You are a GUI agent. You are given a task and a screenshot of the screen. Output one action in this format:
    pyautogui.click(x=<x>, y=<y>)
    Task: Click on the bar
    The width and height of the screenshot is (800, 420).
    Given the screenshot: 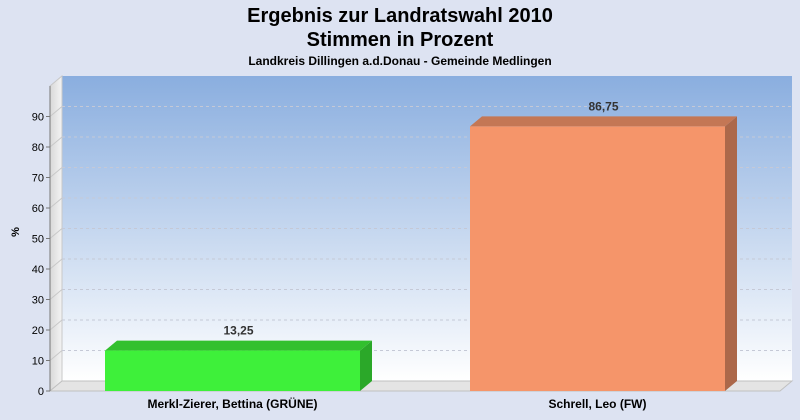 What is the action you would take?
    pyautogui.click(x=232, y=370)
    